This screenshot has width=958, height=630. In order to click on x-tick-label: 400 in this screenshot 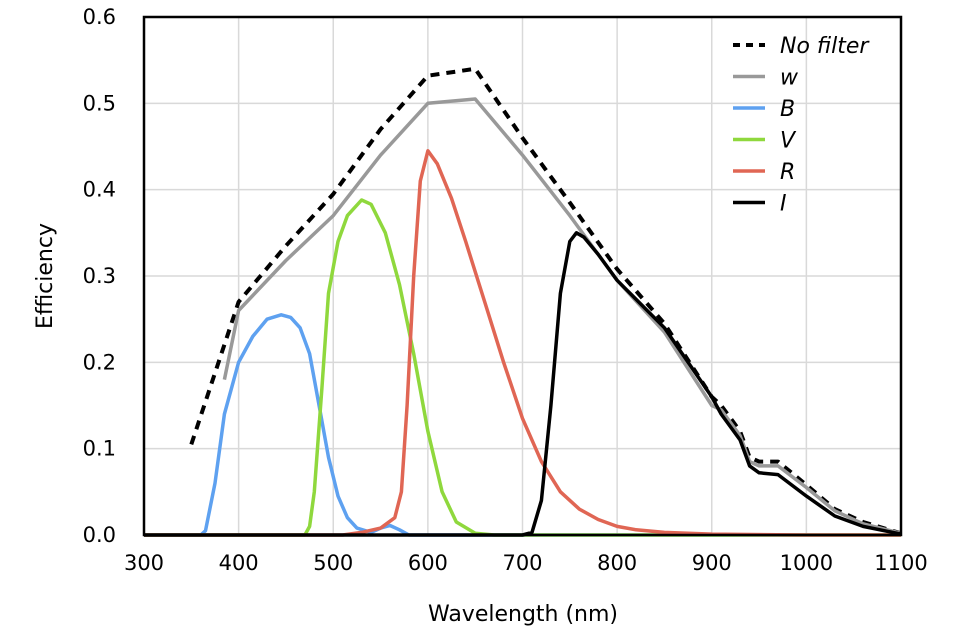, I will do `click(239, 563)`.